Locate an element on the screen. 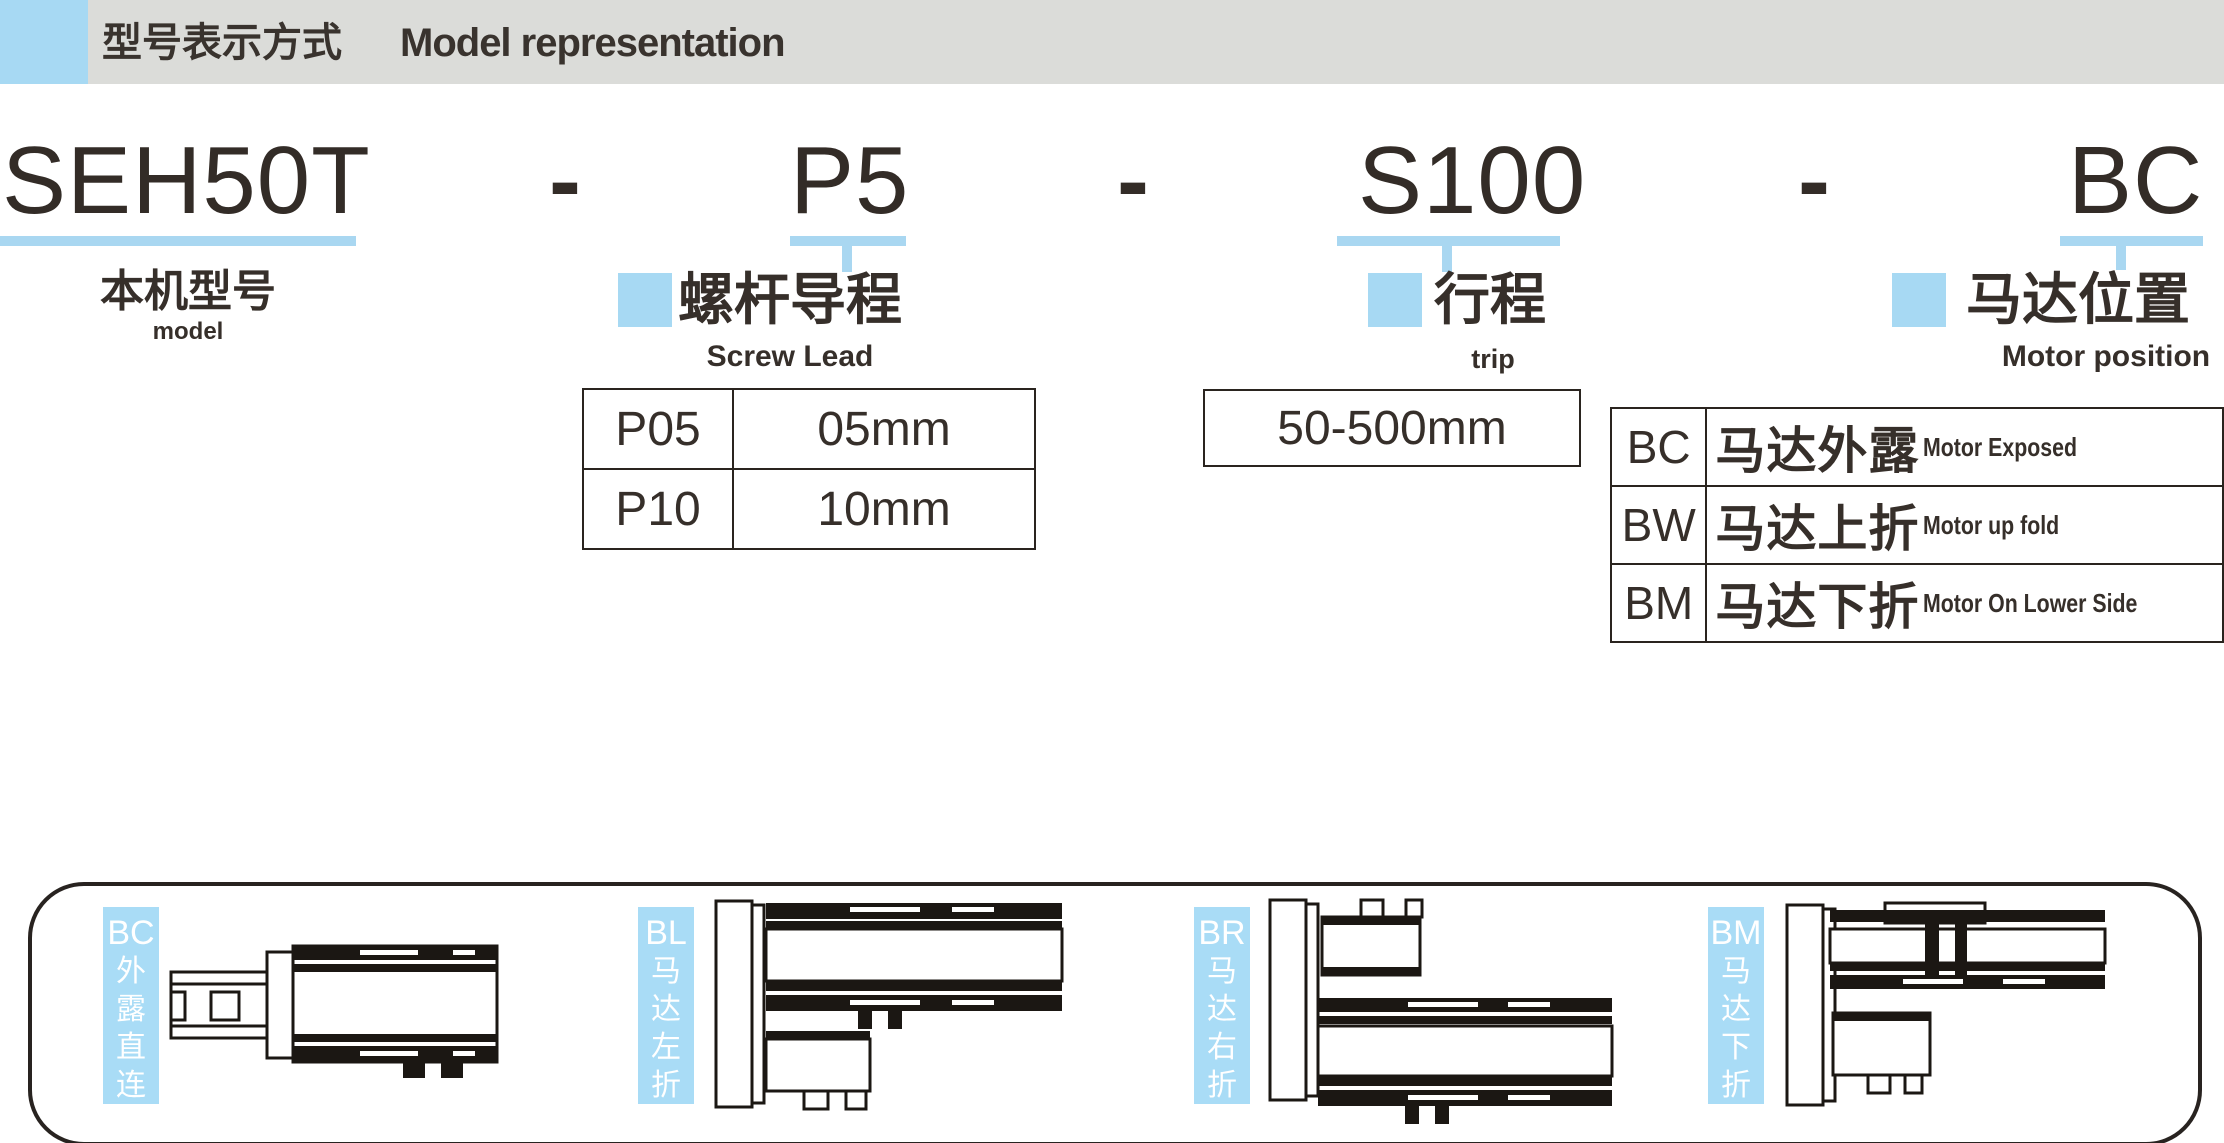  label-base-model-en: model is located at coordinates (188, 331).